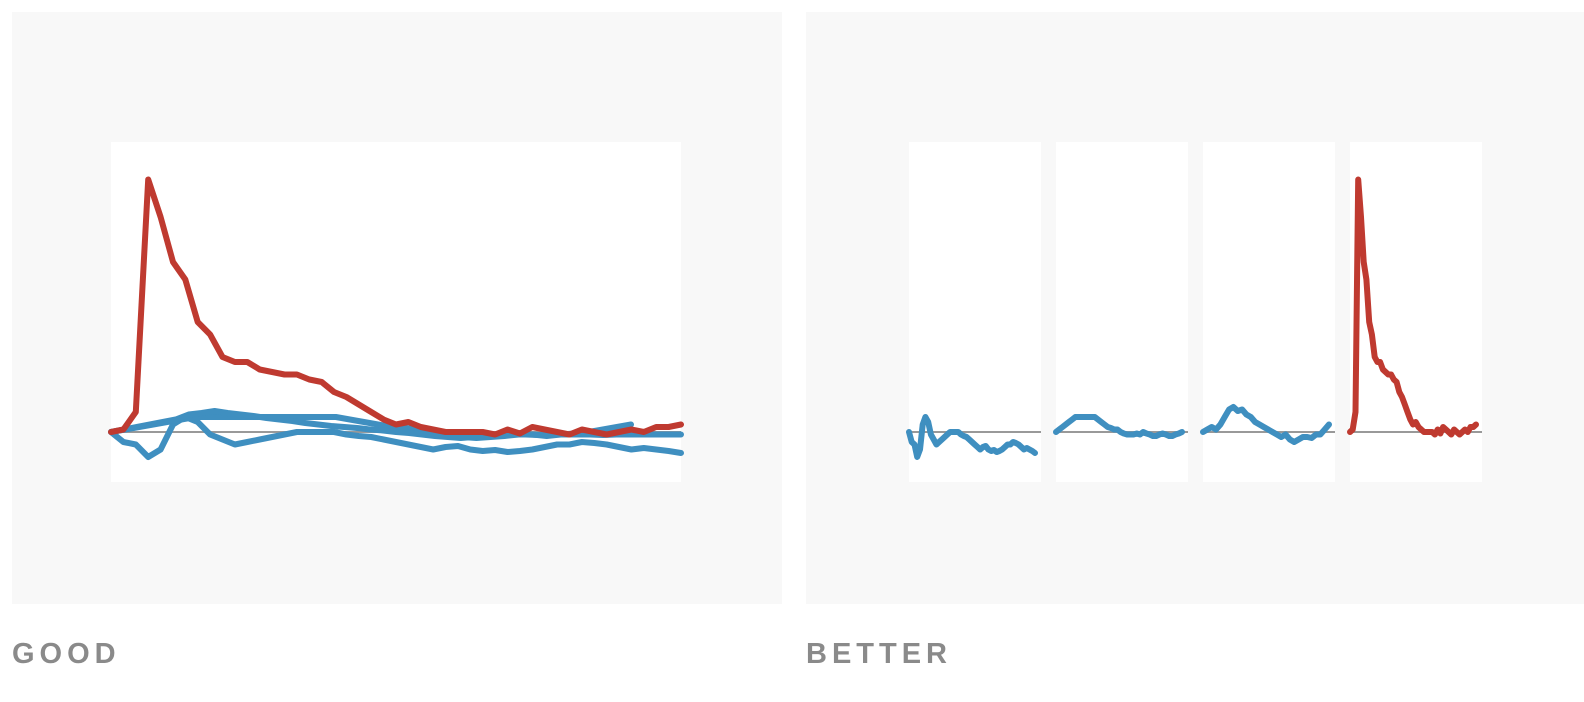 This screenshot has height=702, width=1584. What do you see at coordinates (1122, 312) in the screenshot?
I see `multiple-2-plot-area` at bounding box center [1122, 312].